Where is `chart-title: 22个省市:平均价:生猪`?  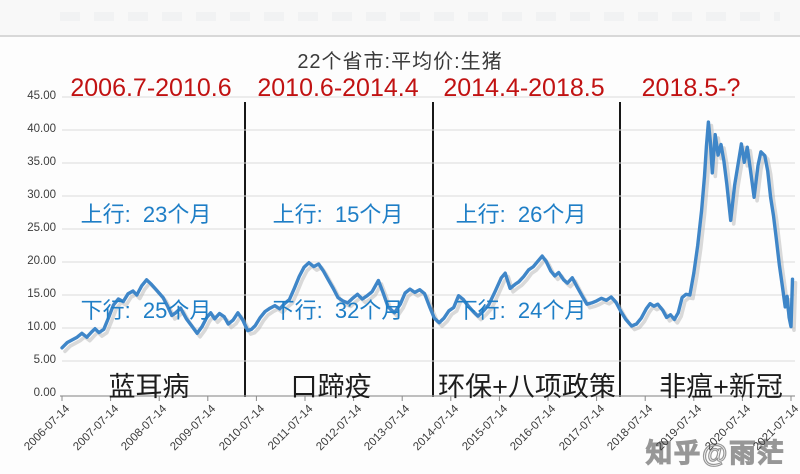 chart-title: 22个省市:平均价:生猪 is located at coordinates (400, 62).